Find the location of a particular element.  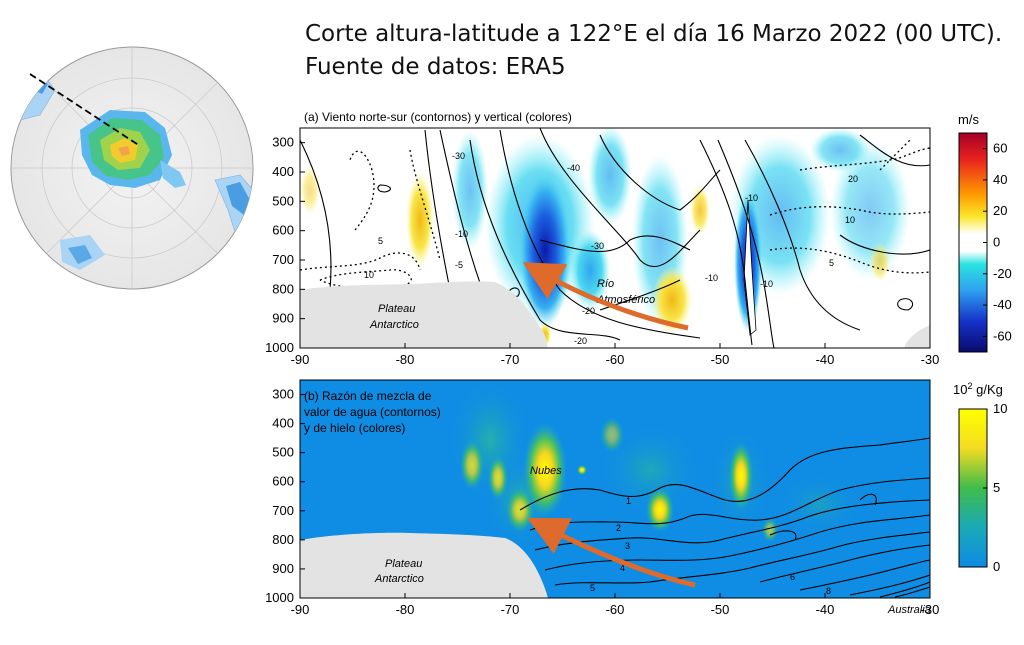

x-tick-label: -40 is located at coordinates (825, 359).